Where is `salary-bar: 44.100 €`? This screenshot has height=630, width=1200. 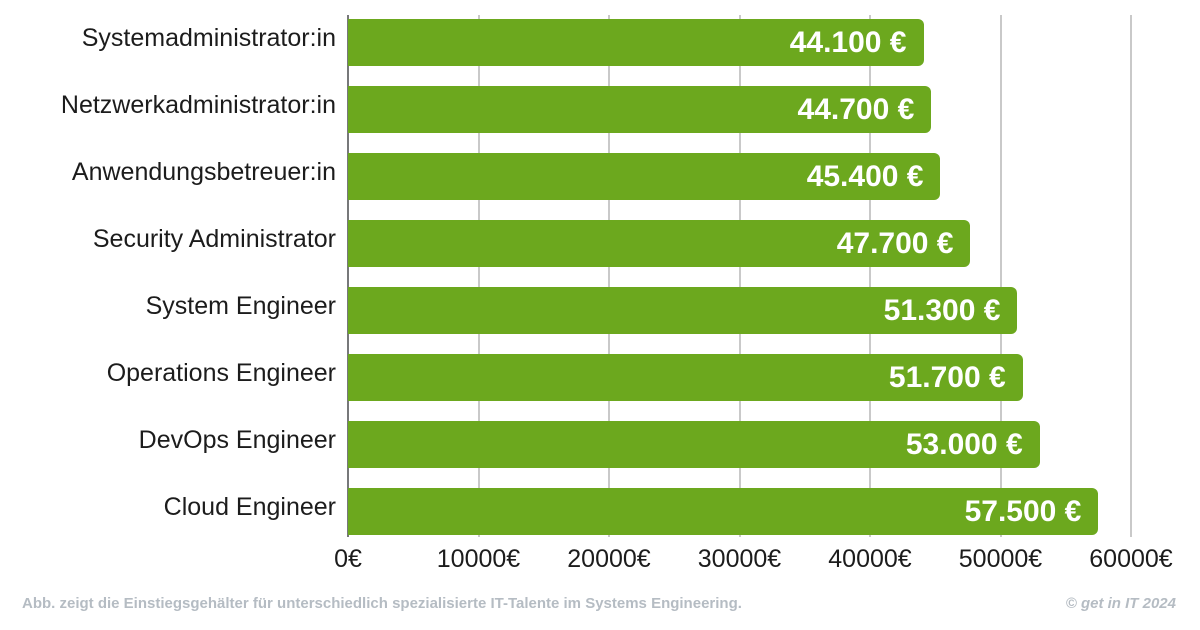 salary-bar: 44.100 € is located at coordinates (636, 42).